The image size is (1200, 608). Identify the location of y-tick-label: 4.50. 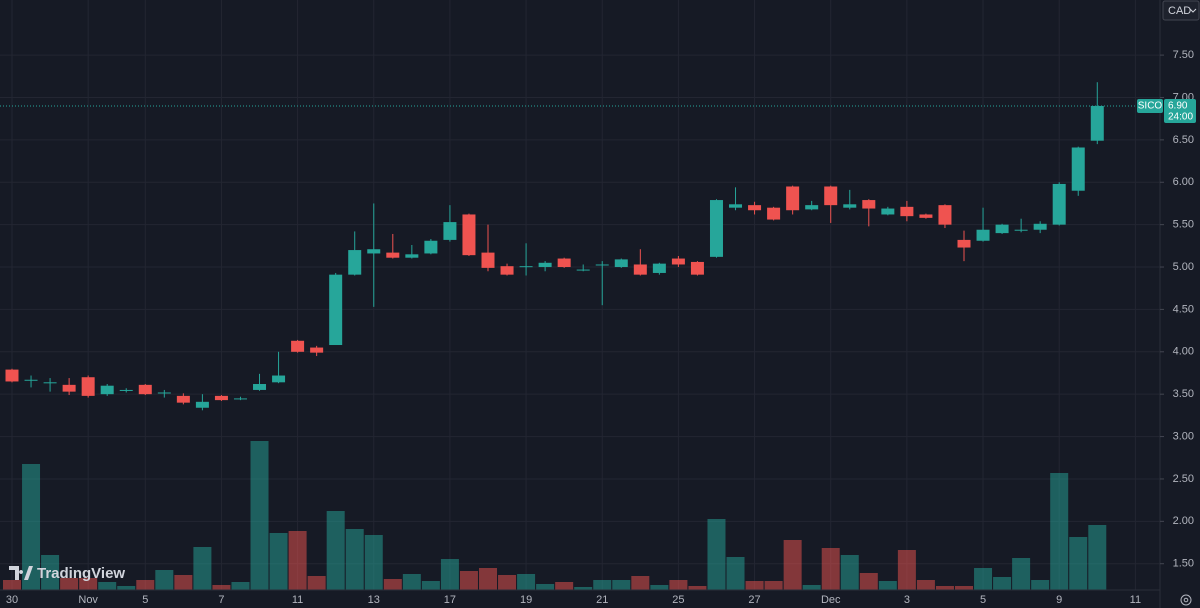
(1183, 309).